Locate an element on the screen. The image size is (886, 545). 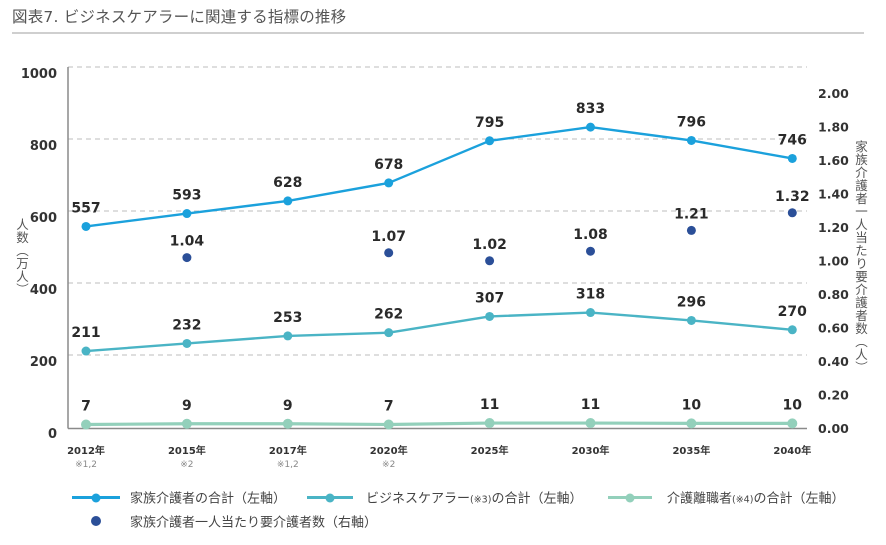
data-label: 296 is located at coordinates (691, 302).